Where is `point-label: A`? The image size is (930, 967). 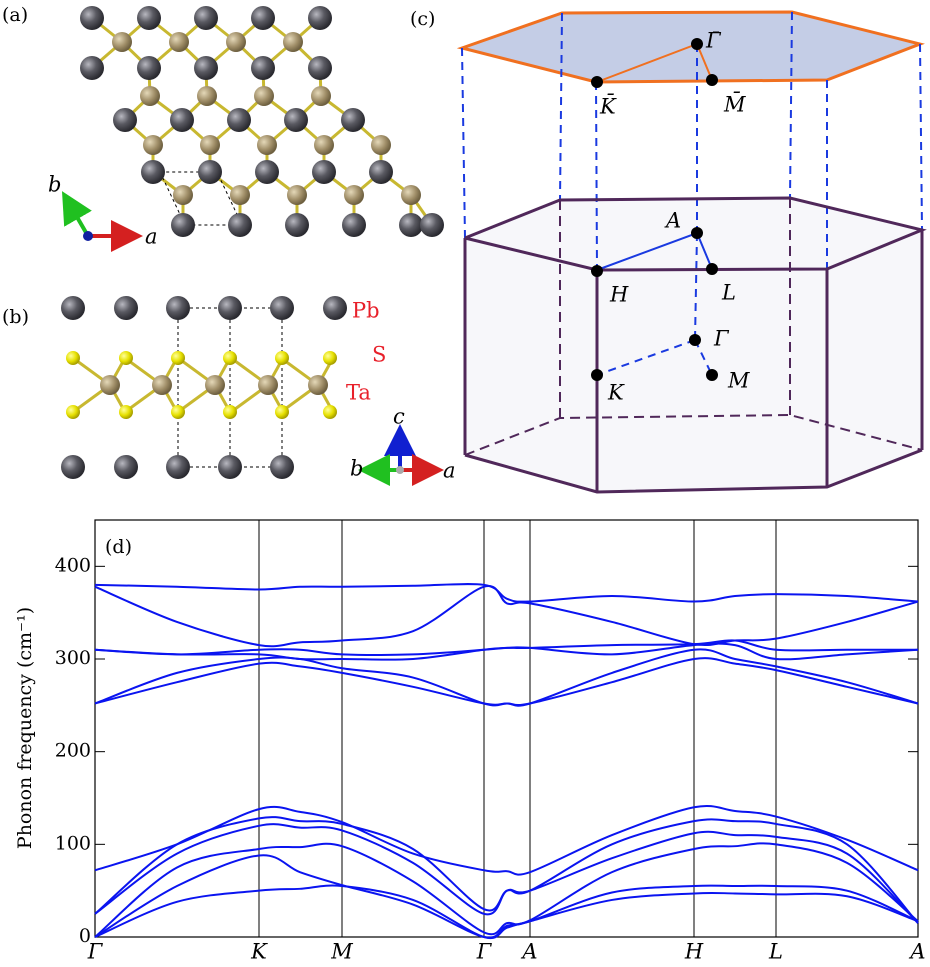 point-label: A is located at coordinates (672, 221).